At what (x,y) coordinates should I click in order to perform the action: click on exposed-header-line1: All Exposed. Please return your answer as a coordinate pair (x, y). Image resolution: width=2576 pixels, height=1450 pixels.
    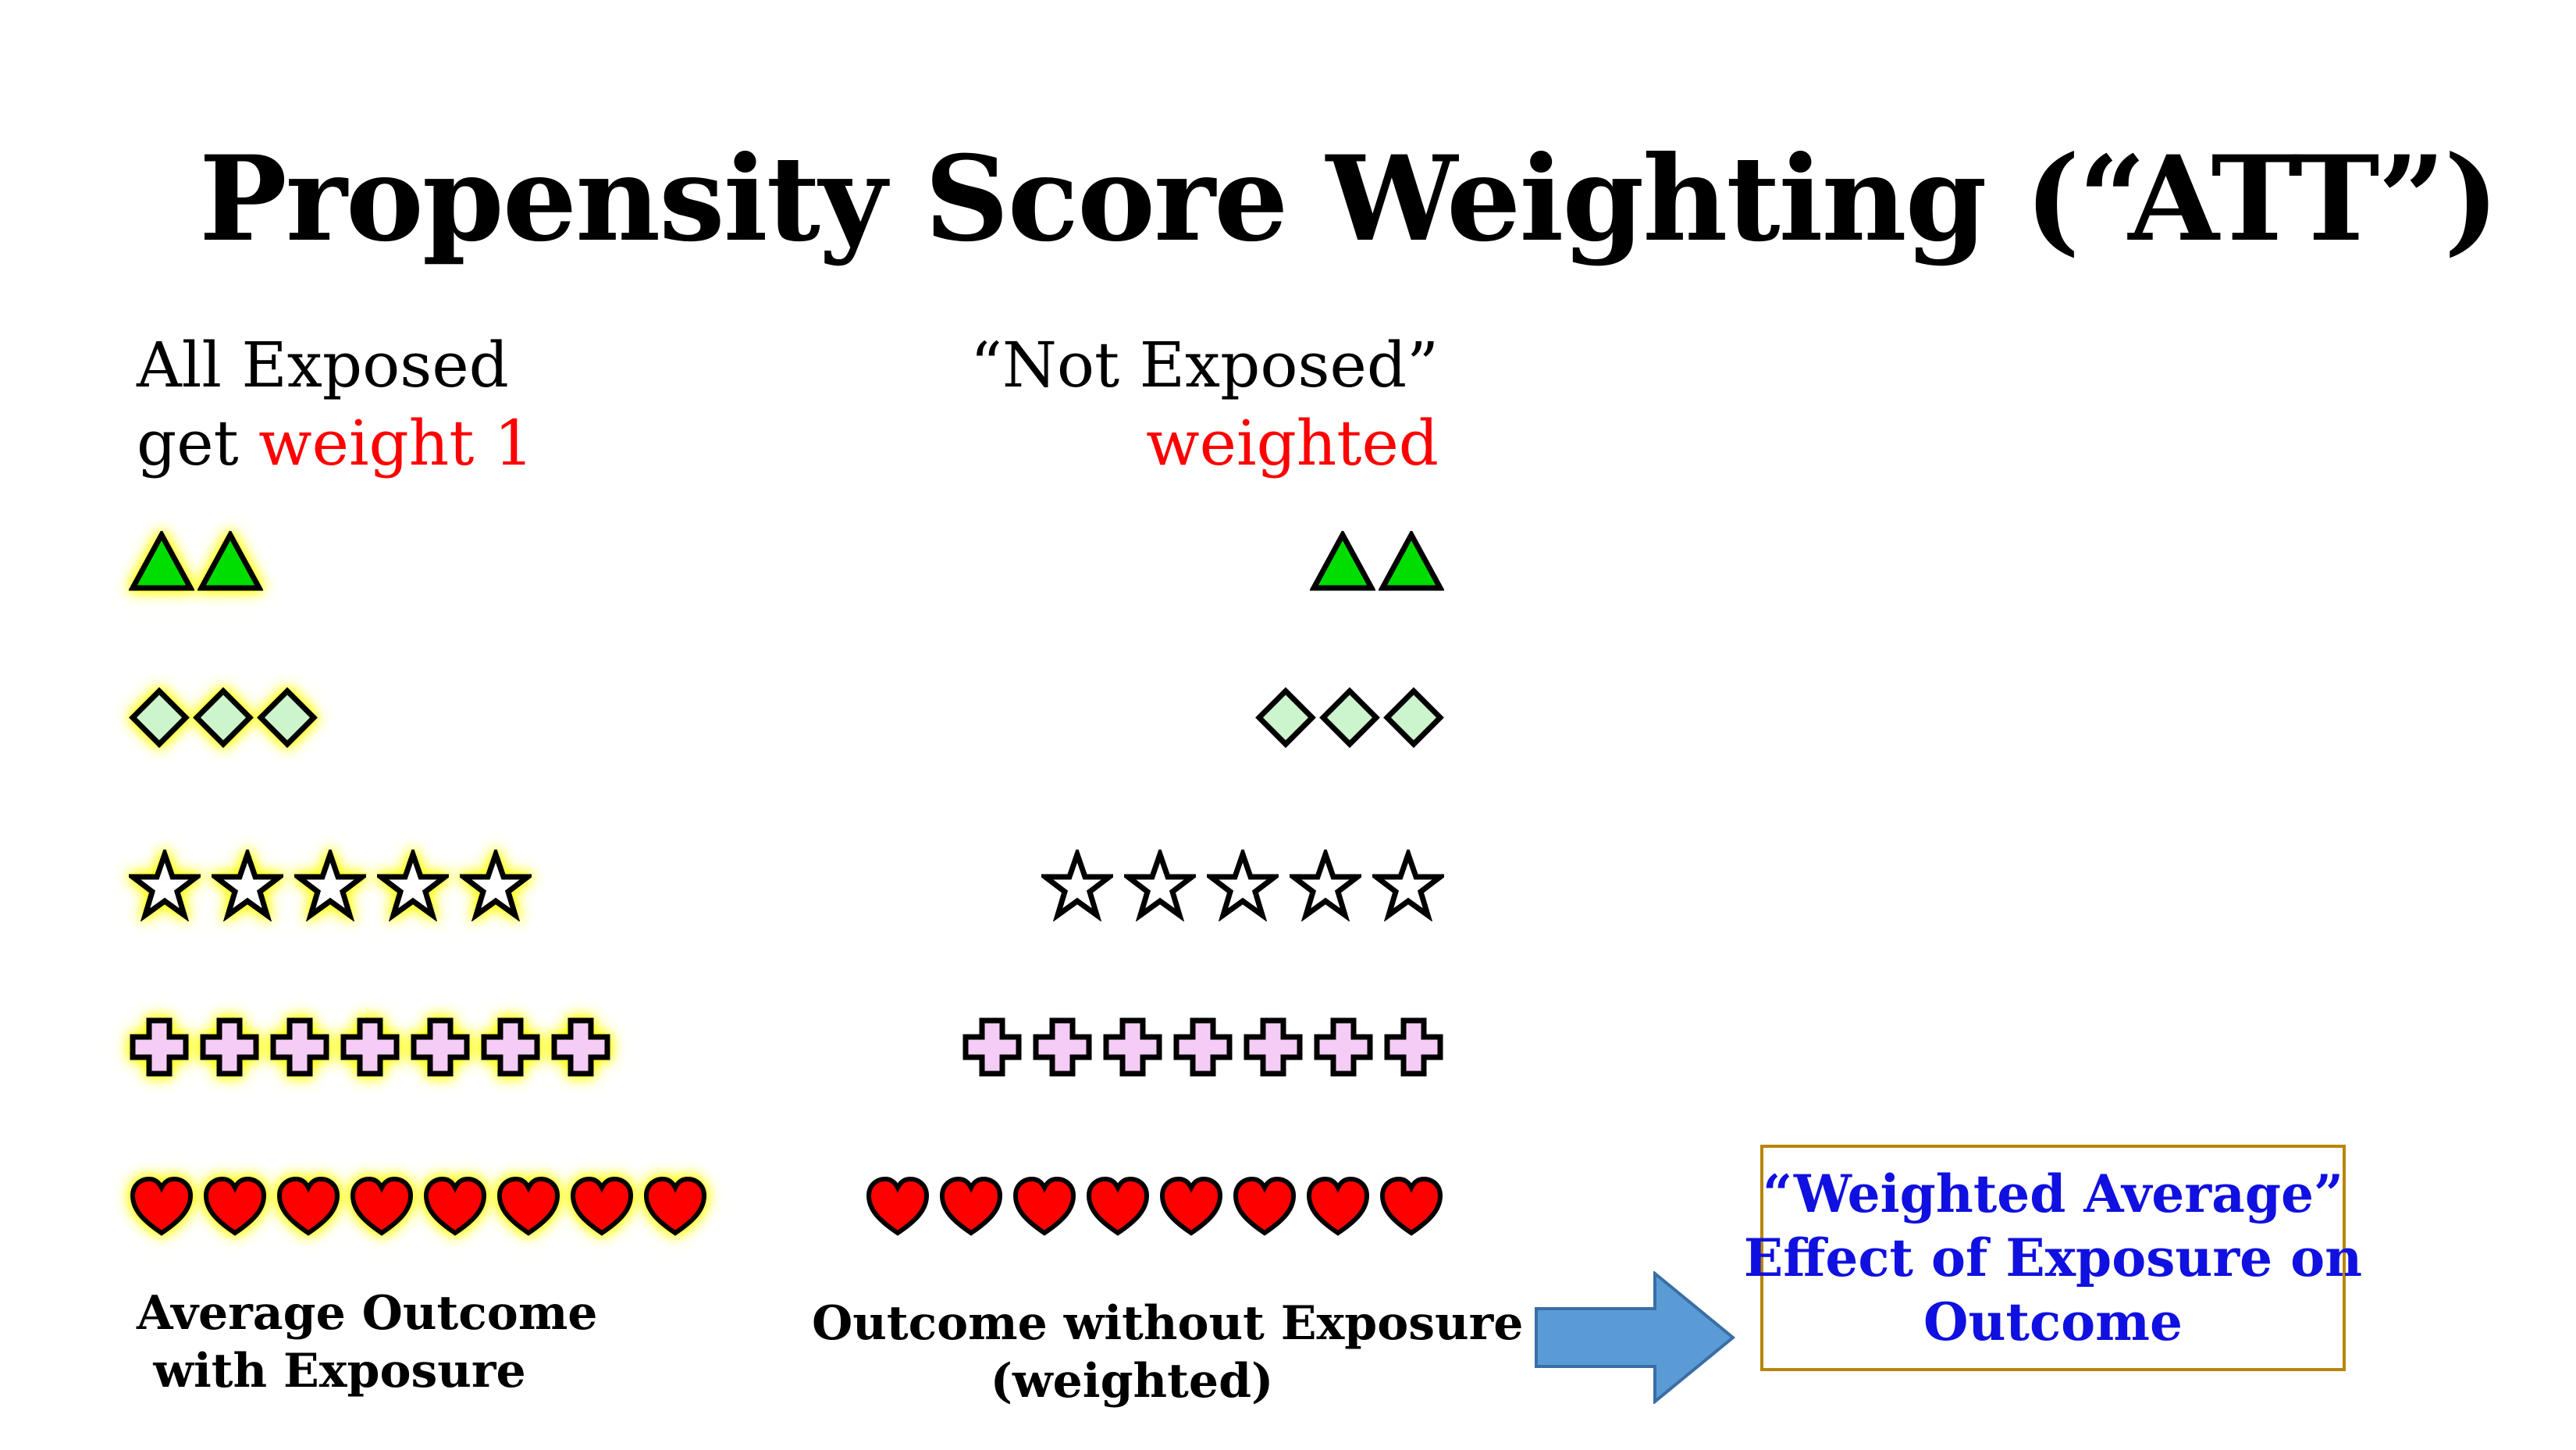
    Looking at the image, I should click on (323, 365).